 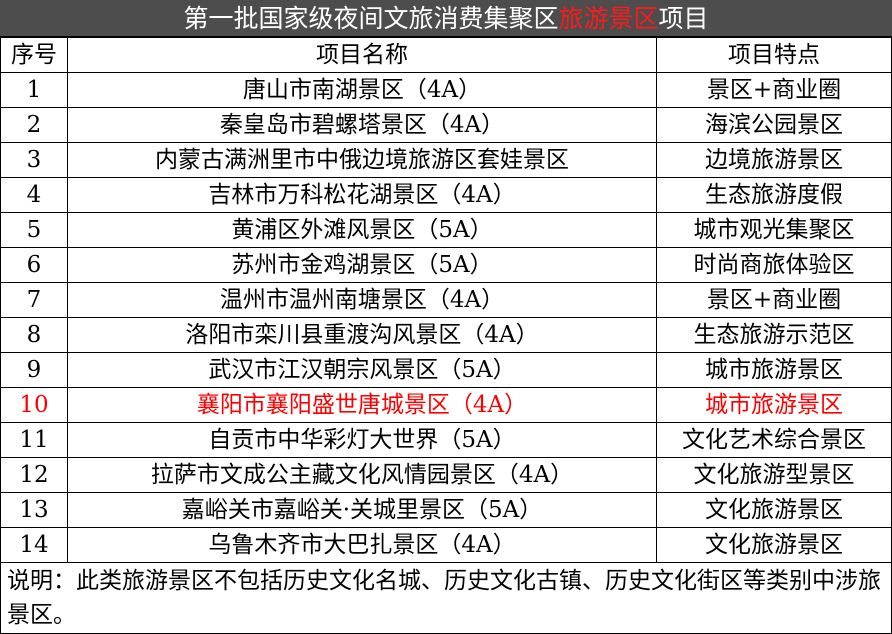 I want to click on project-name: 襄阳市襄阳盛世唐城景区（4A）, so click(x=362, y=405).